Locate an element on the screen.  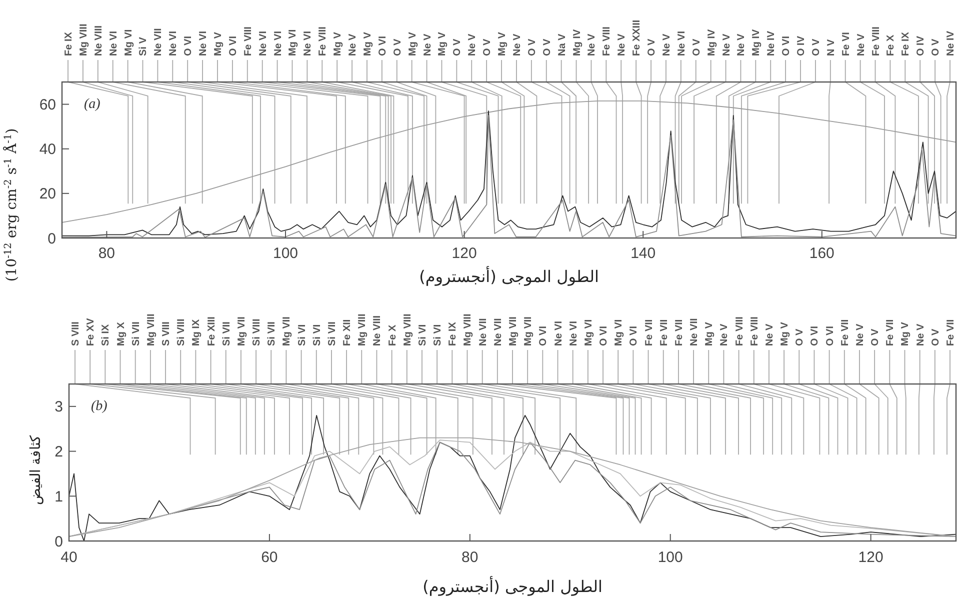
ref-line-label: Si IX is located at coordinates (106, 335).